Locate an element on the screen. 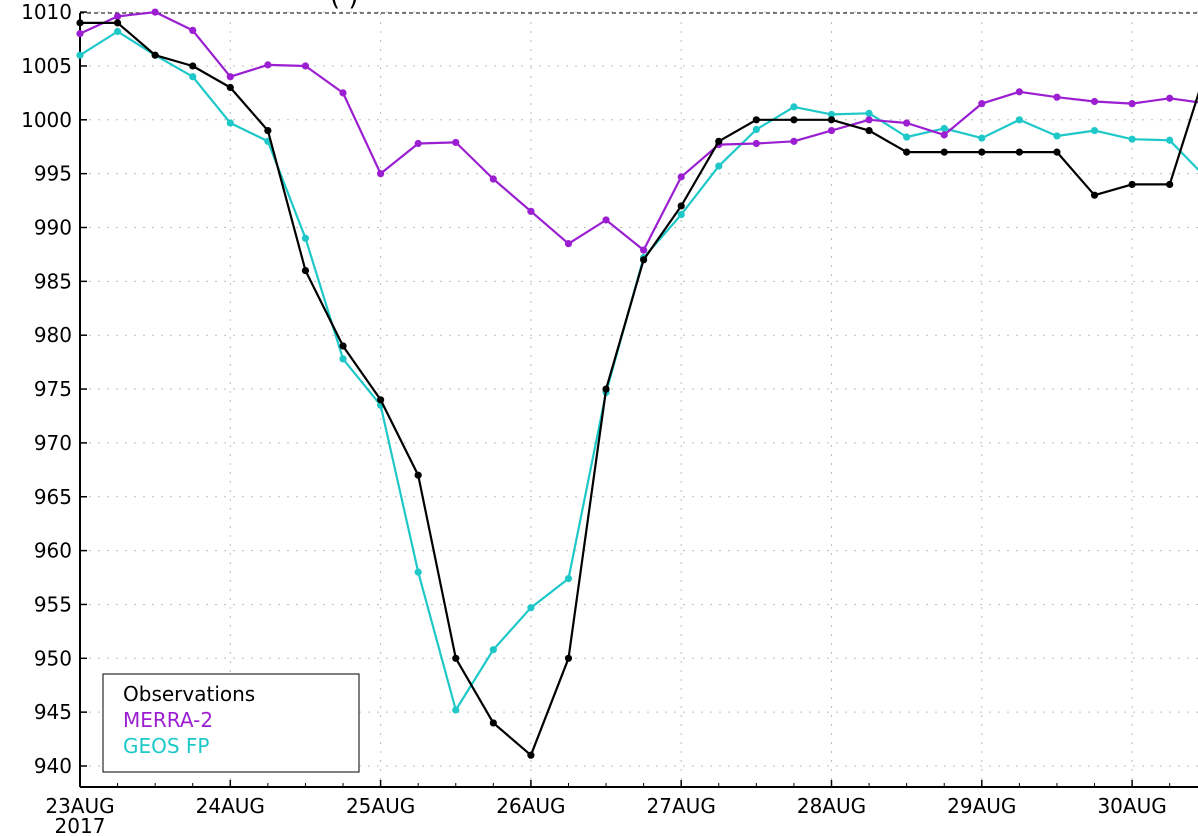  legend-entry: MERRA-2 is located at coordinates (168, 720).